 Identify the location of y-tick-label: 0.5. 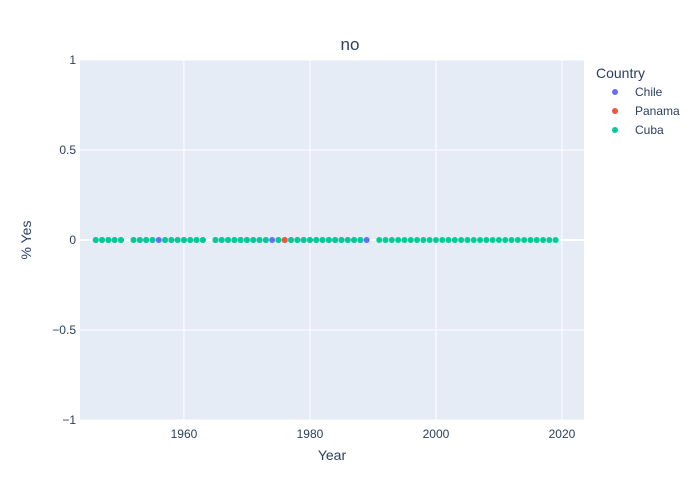
(67, 150).